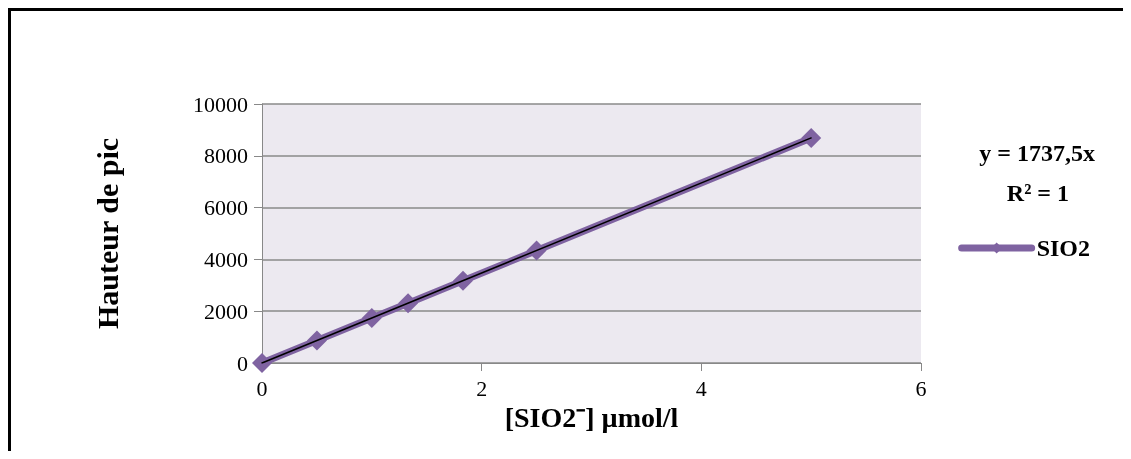 Image resolution: width=1131 pixels, height=459 pixels. Describe the element at coordinates (1063, 248) in the screenshot. I see `legend-label: SIO2` at that location.